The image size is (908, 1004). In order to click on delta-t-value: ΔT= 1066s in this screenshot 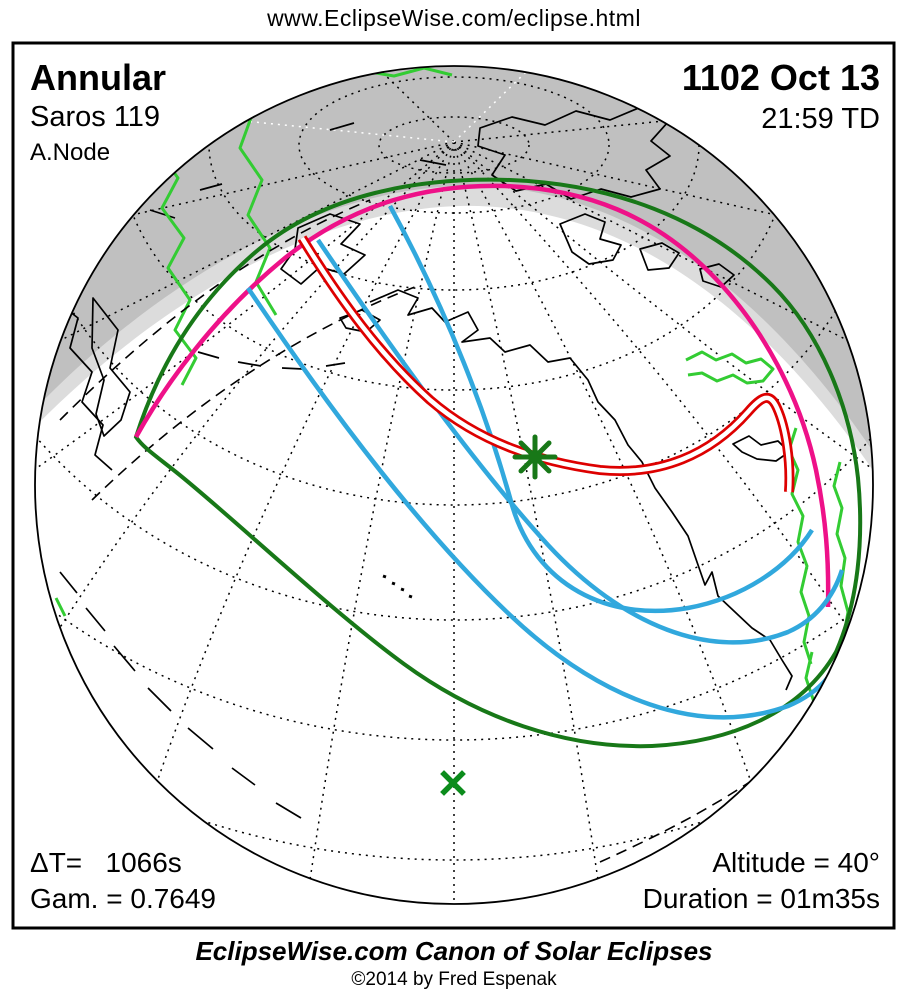, I will do `click(106, 862)`.